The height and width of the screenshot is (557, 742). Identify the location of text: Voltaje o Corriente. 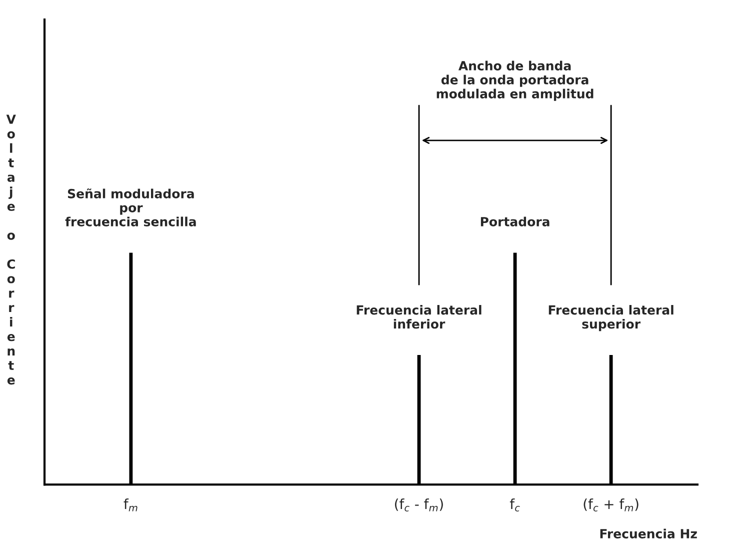
(11, 249).